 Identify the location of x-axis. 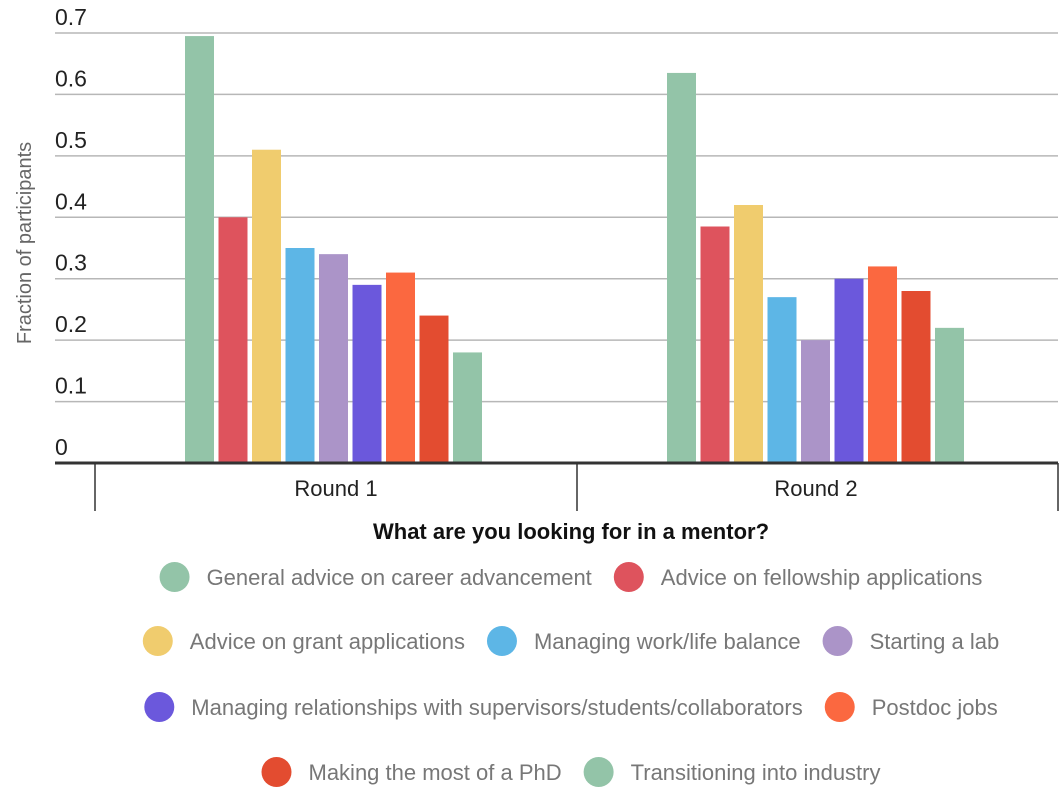
(557, 486).